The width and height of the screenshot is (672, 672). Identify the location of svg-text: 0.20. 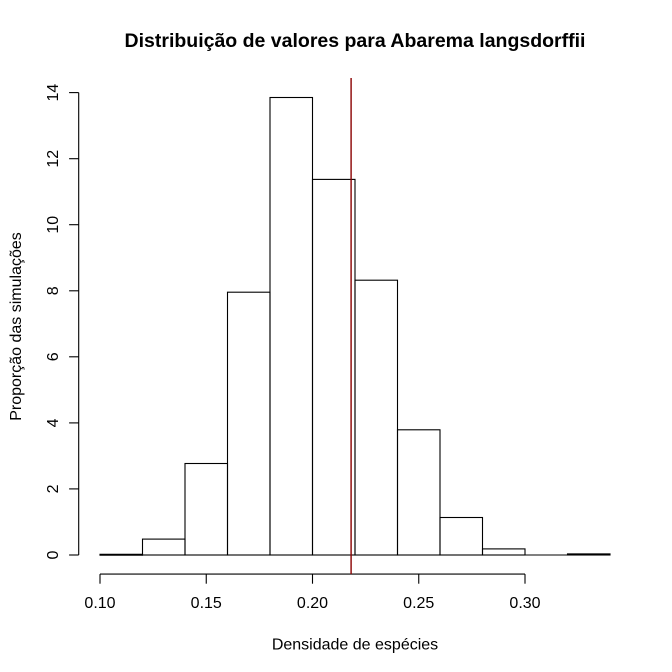
(312, 603).